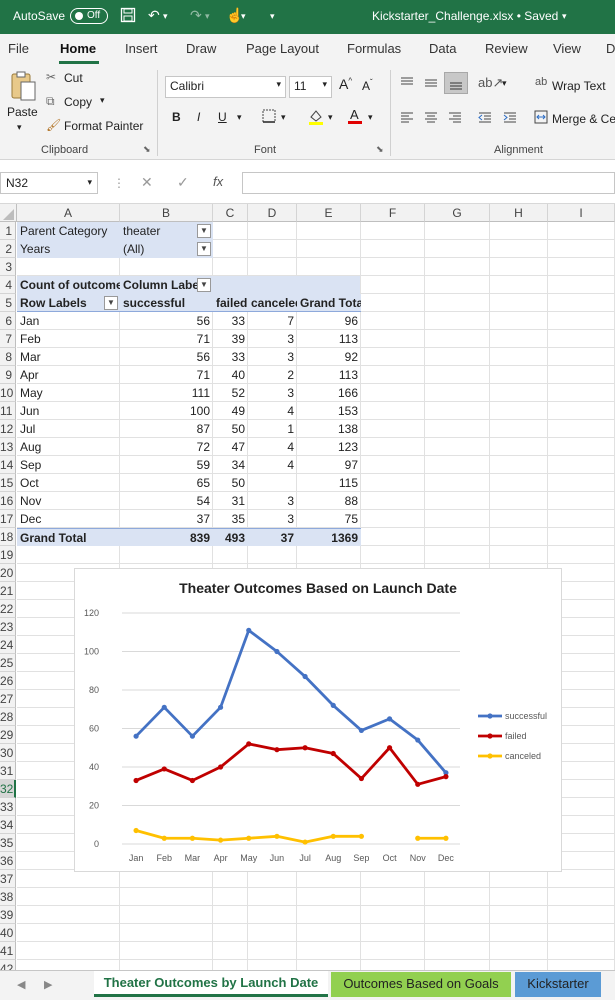 The width and height of the screenshot is (615, 1000). Describe the element at coordinates (8, 717) in the screenshot. I see `row-header: 28` at that location.